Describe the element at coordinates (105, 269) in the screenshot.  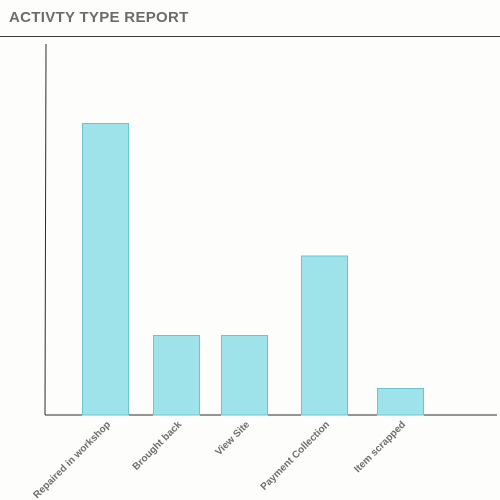
I see `bar-repaired-in-workshop` at that location.